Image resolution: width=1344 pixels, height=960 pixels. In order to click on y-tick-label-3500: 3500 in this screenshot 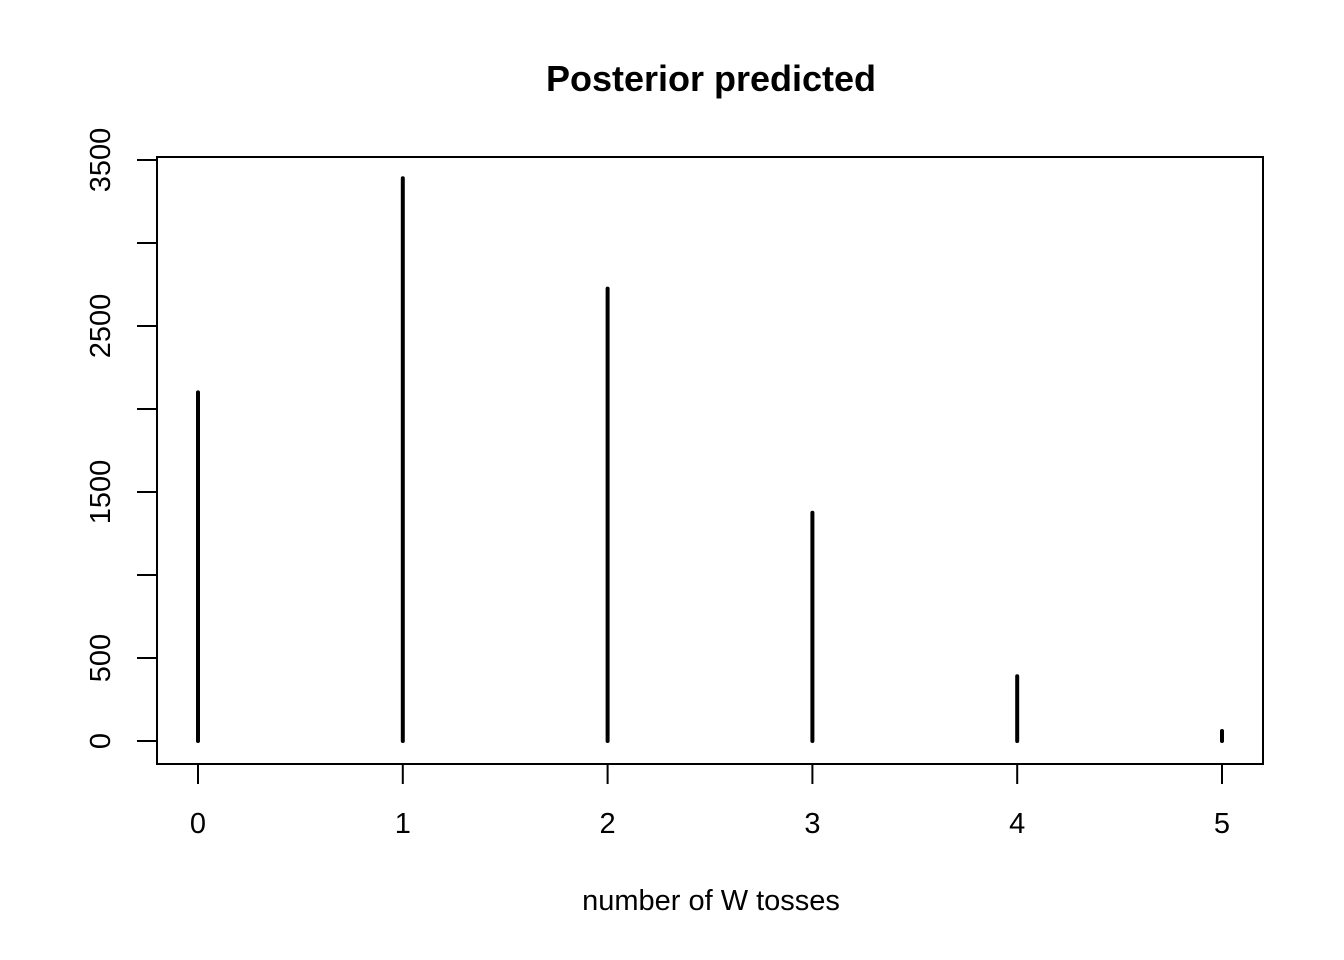, I will do `click(101, 160)`.